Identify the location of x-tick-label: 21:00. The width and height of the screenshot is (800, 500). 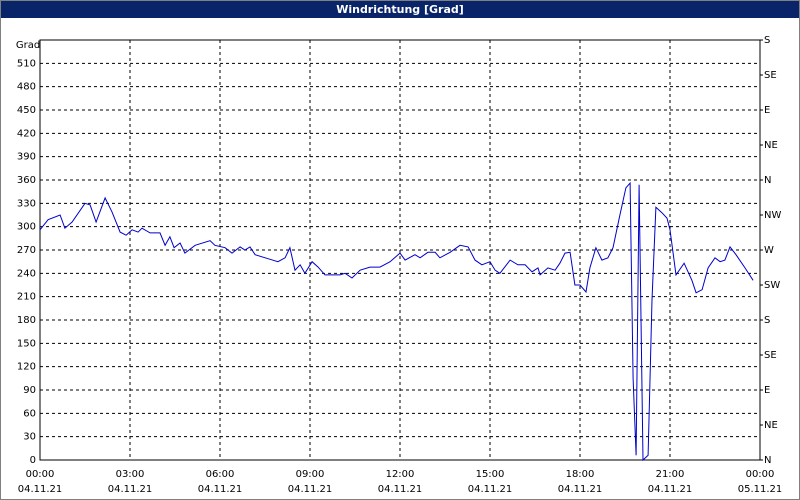
(670, 474).